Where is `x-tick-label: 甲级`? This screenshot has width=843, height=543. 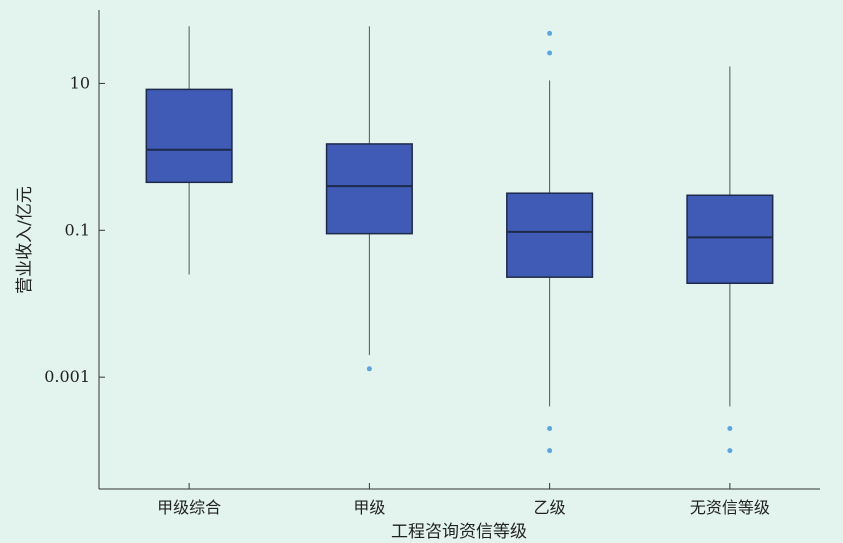
x-tick-label: 甲级 is located at coordinates (369, 507).